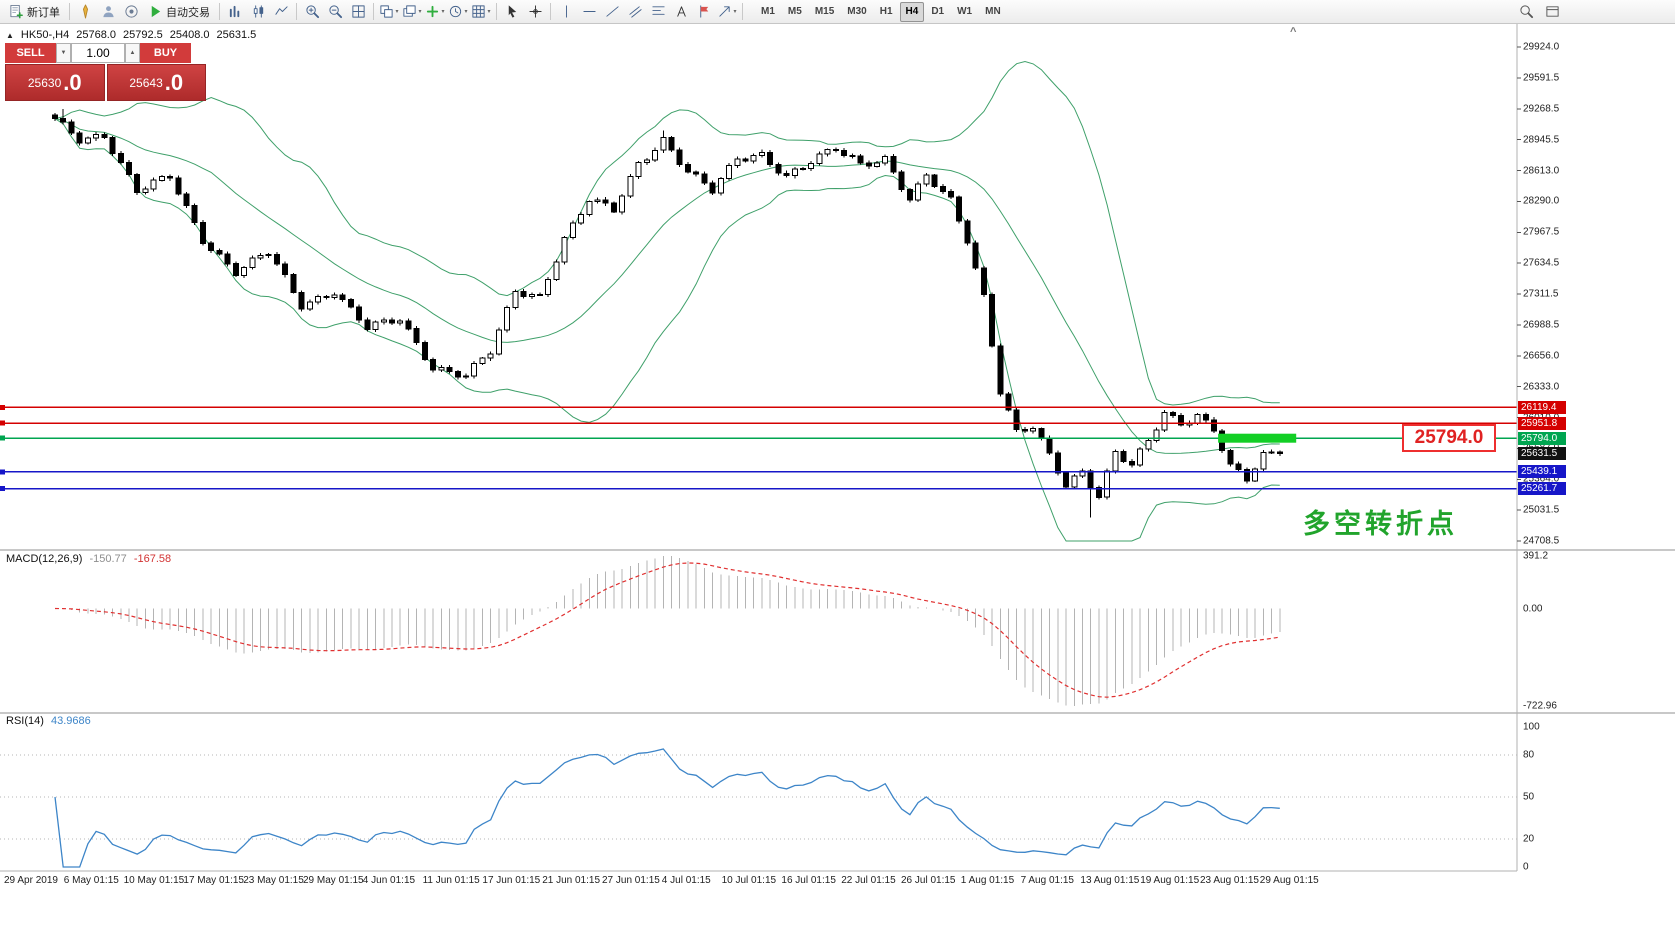  Describe the element at coordinates (43, 12) in the screenshot. I see `new-order-label: 新订单` at that location.